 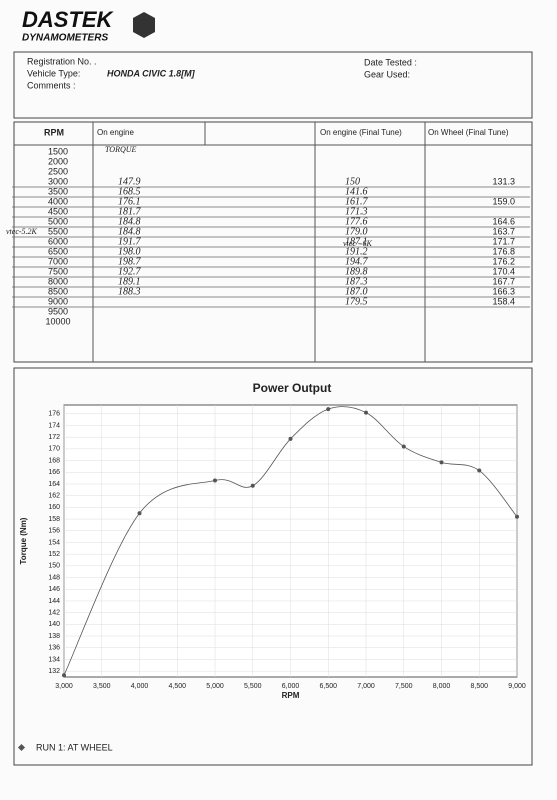 What do you see at coordinates (503, 261) in the screenshot?
I see `torque-cell: 176.2` at bounding box center [503, 261].